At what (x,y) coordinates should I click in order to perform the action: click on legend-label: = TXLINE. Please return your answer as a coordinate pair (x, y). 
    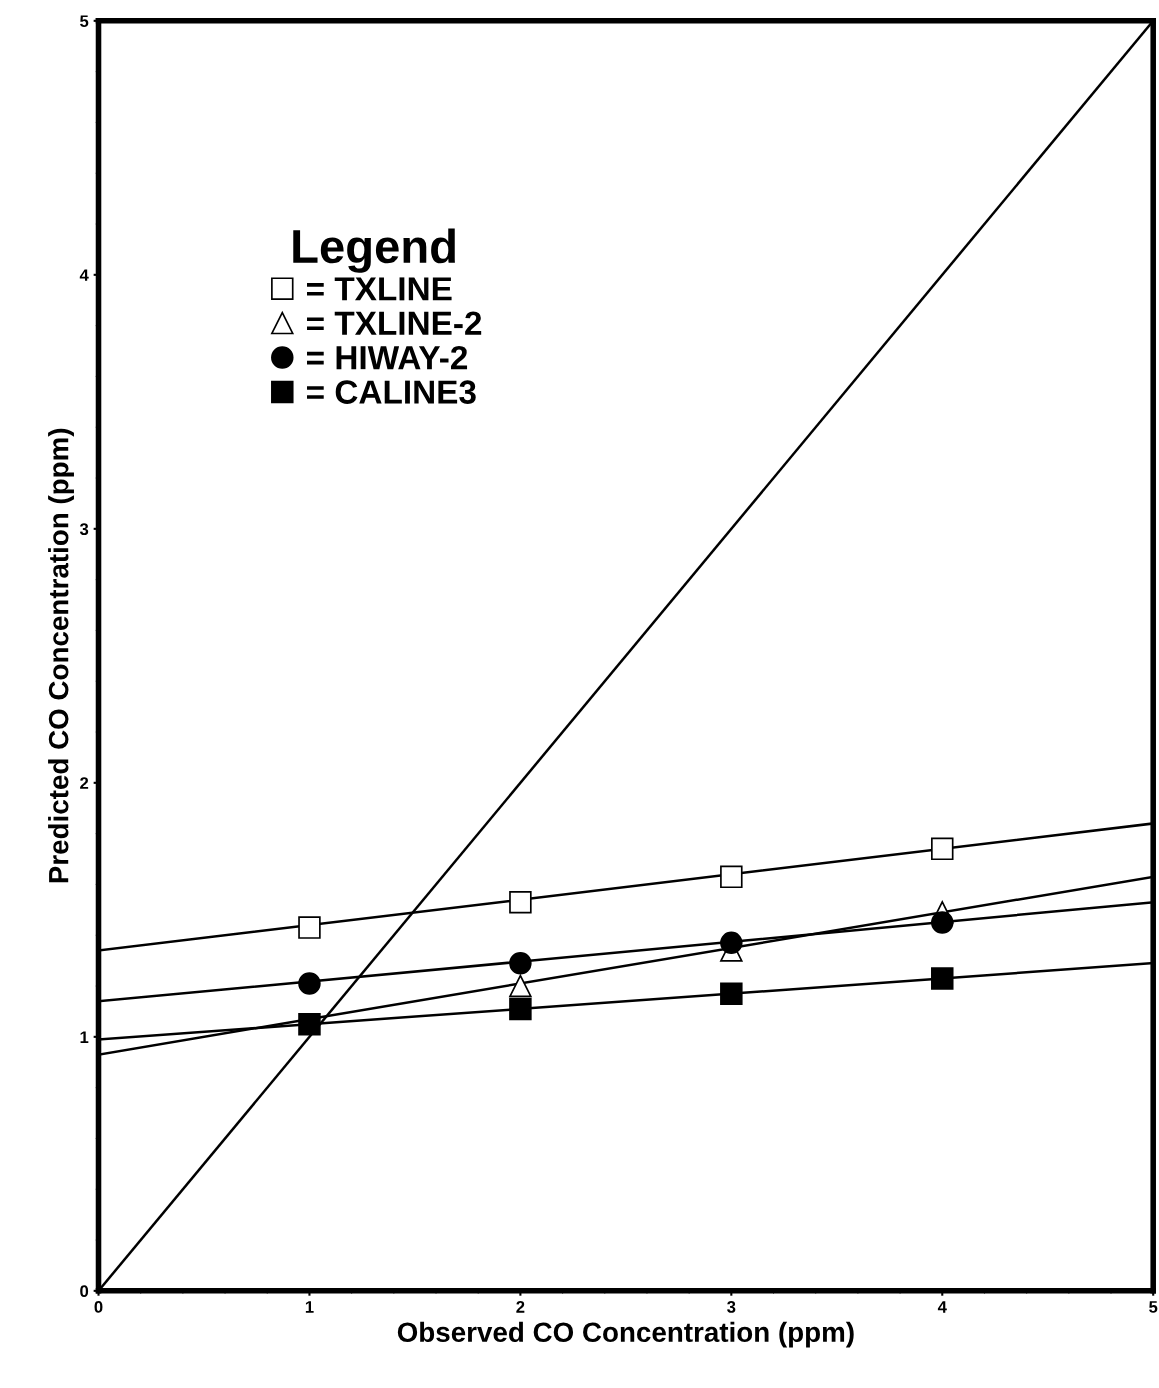
    Looking at the image, I should click on (379, 289).